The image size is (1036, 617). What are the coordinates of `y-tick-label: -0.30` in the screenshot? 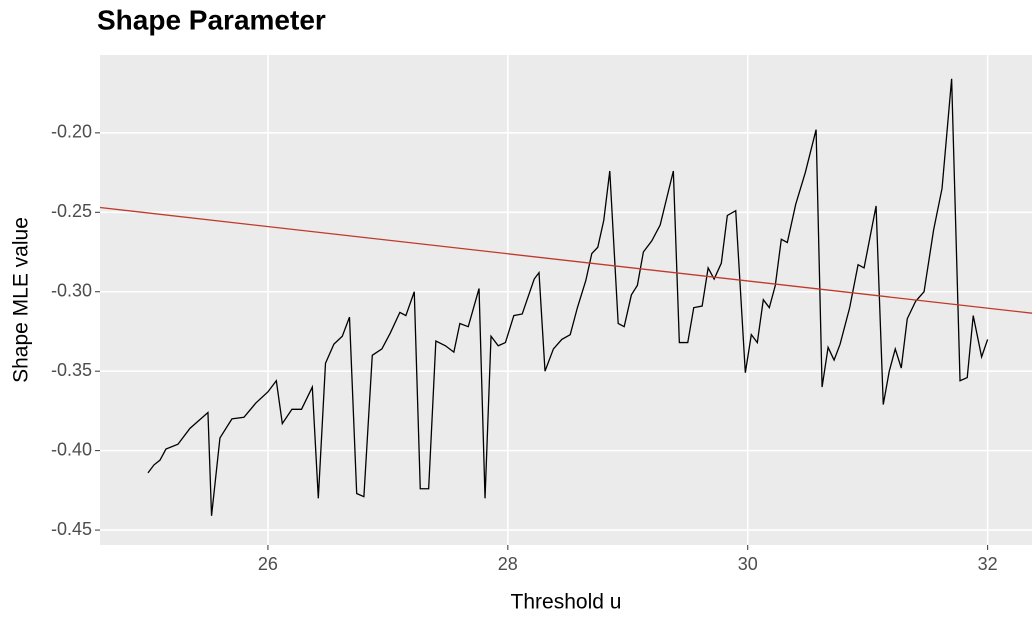 It's located at (71, 290).